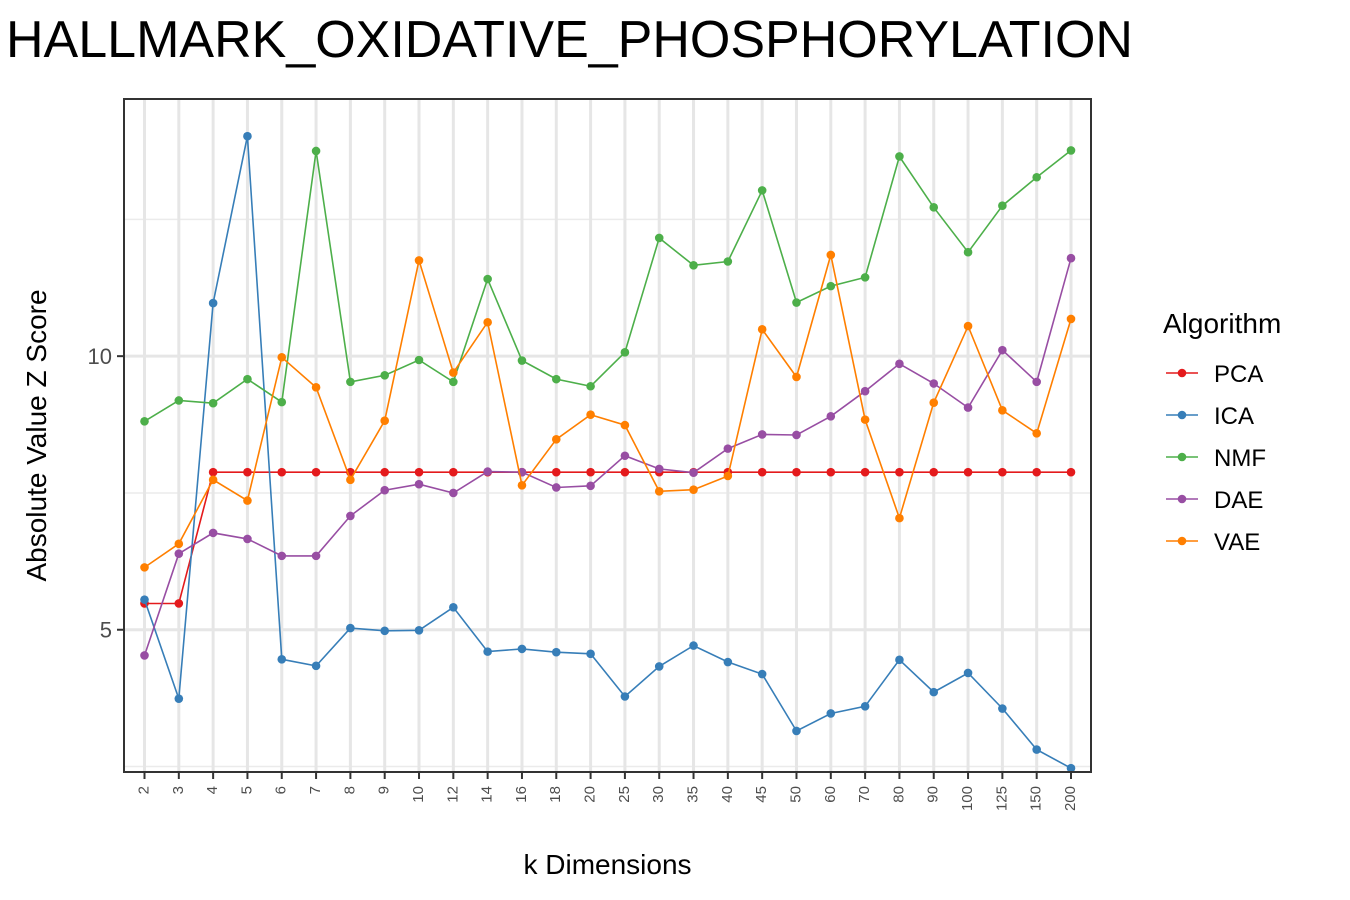  What do you see at coordinates (1234, 416) in the screenshot?
I see `legend-label-ica: ICA` at bounding box center [1234, 416].